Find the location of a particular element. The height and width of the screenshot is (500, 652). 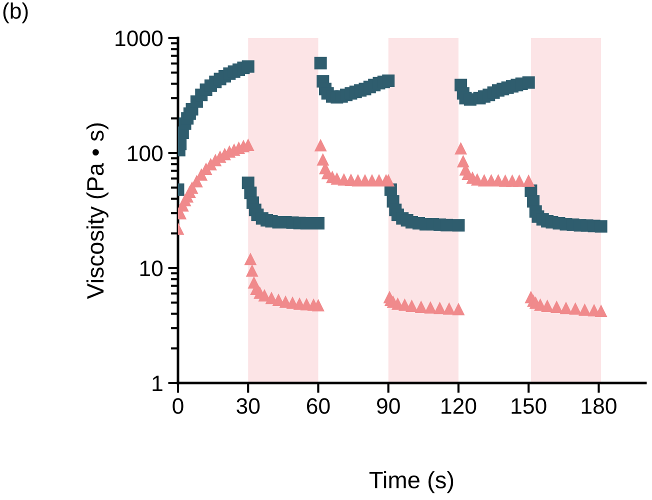

y-tick-label: 1000 is located at coordinates (139, 38).